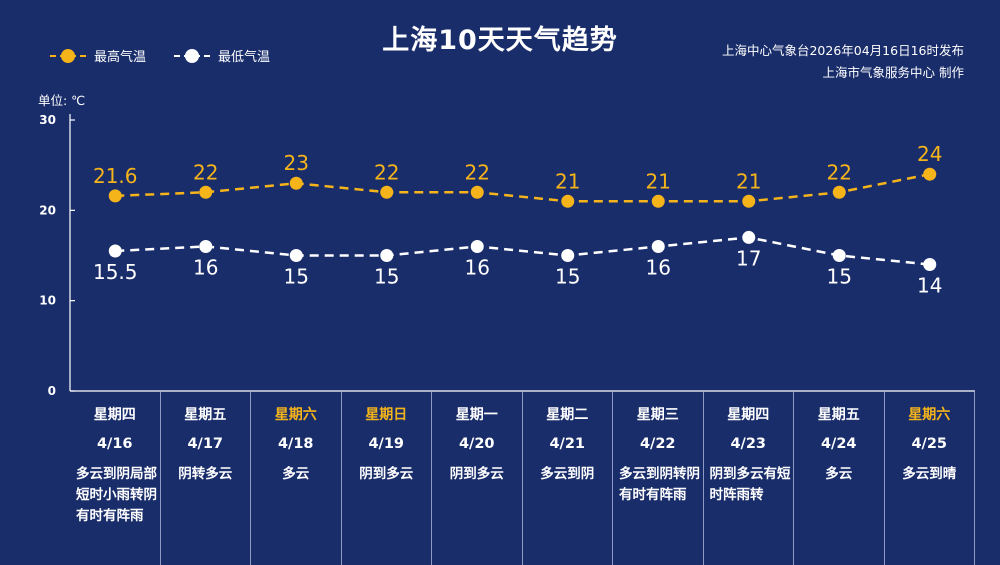 Image resolution: width=1000 pixels, height=565 pixels. What do you see at coordinates (205, 444) in the screenshot?
I see `date-label: 4/17` at bounding box center [205, 444].